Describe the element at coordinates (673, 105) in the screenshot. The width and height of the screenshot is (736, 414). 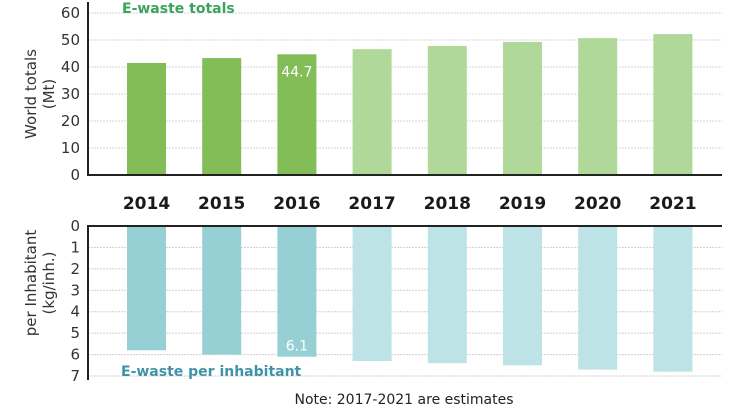
I see `top-bar-2021` at that location.